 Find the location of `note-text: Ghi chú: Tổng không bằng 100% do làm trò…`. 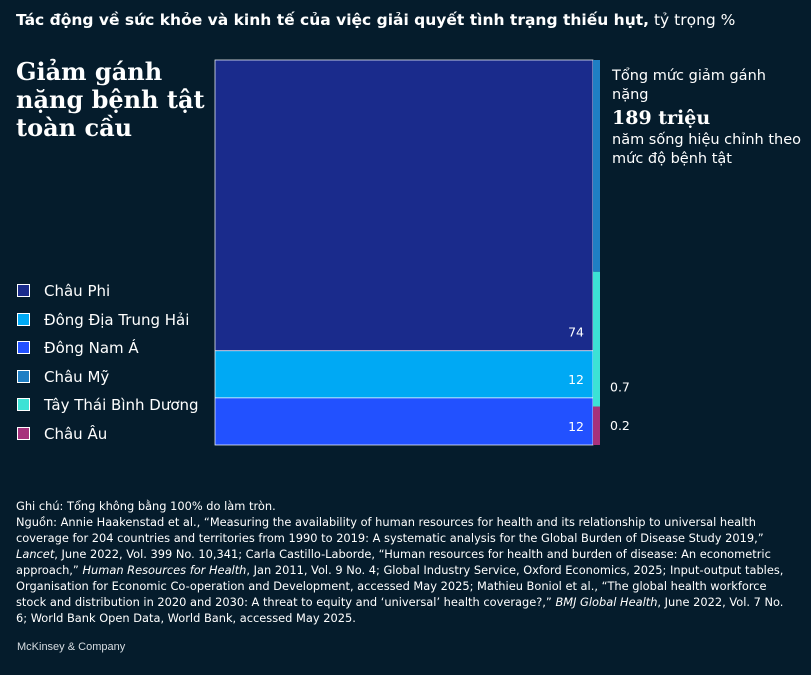

note-text: Ghi chú: Tổng không bằng 100% do làm trò… is located at coordinates (146, 506).